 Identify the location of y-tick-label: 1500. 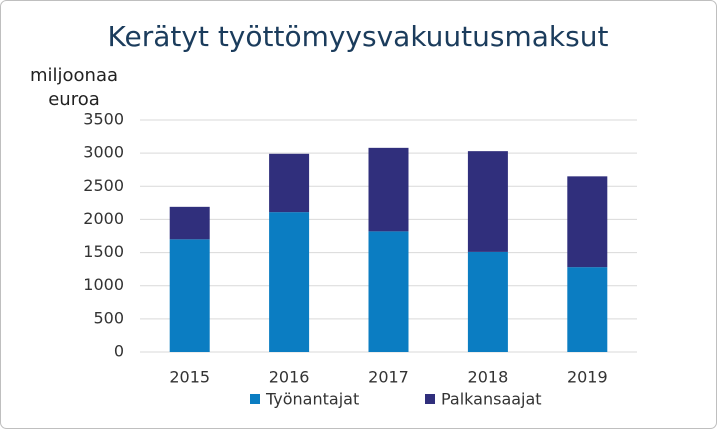
(103, 251).